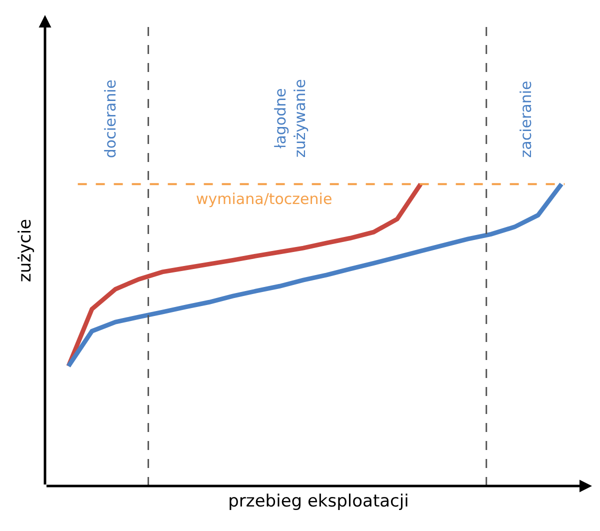 This screenshot has height=531, width=600. What do you see at coordinates (318, 501) in the screenshot?
I see `x-axis-title: przebieg eksploatacji` at bounding box center [318, 501].